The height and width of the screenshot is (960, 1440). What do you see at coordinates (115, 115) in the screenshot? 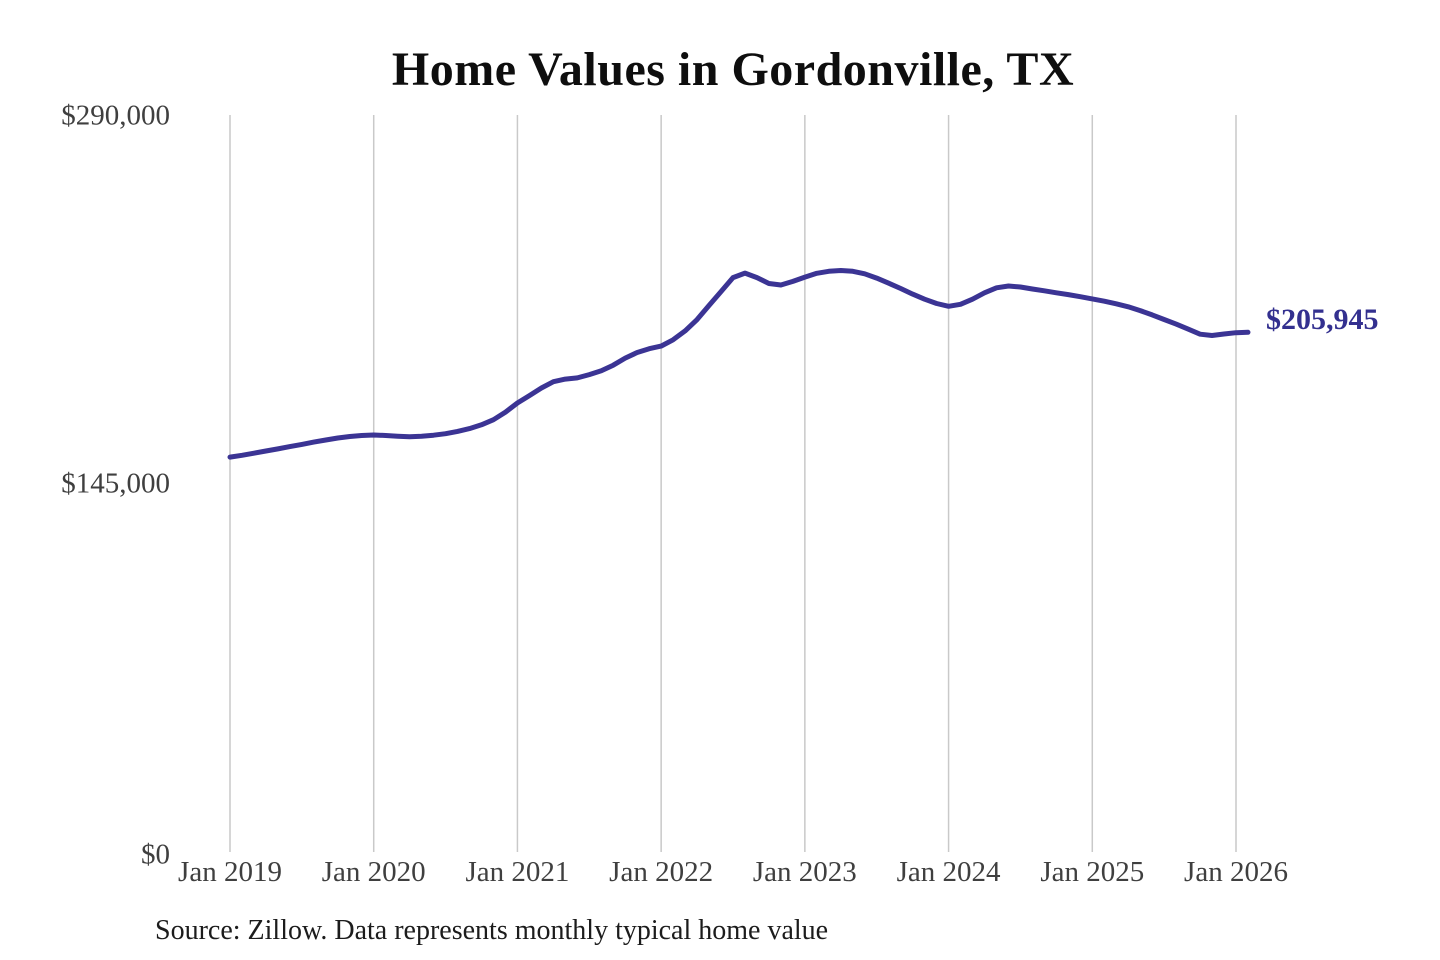
I see `y-axis-label-290000: $290,000` at bounding box center [115, 115].